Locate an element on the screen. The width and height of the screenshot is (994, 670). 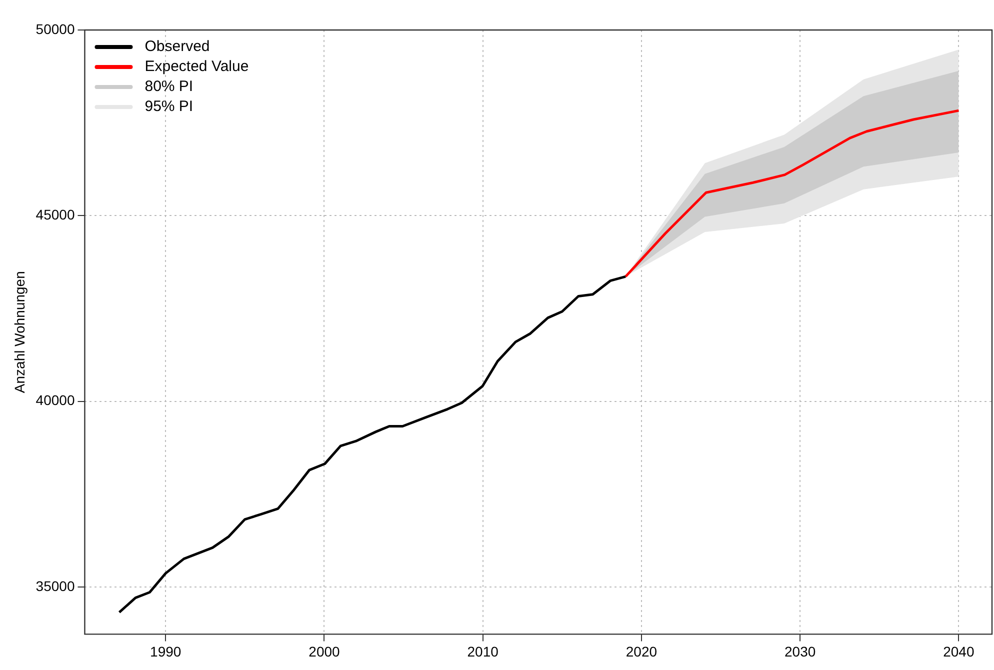
legend-label: Expected Value is located at coordinates (196, 67).